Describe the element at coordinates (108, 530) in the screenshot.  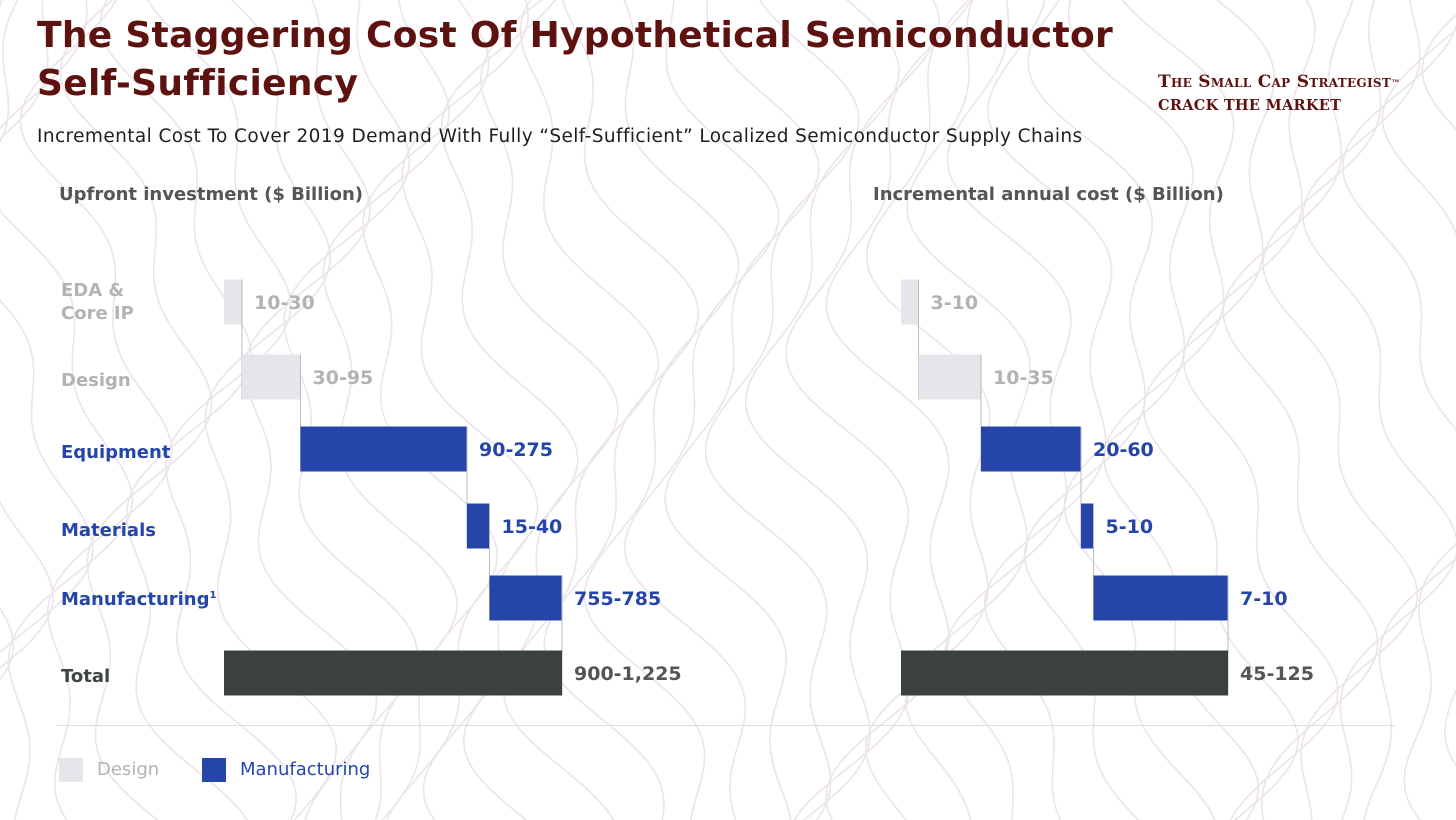
I see `row-label-materials: Materials` at that location.